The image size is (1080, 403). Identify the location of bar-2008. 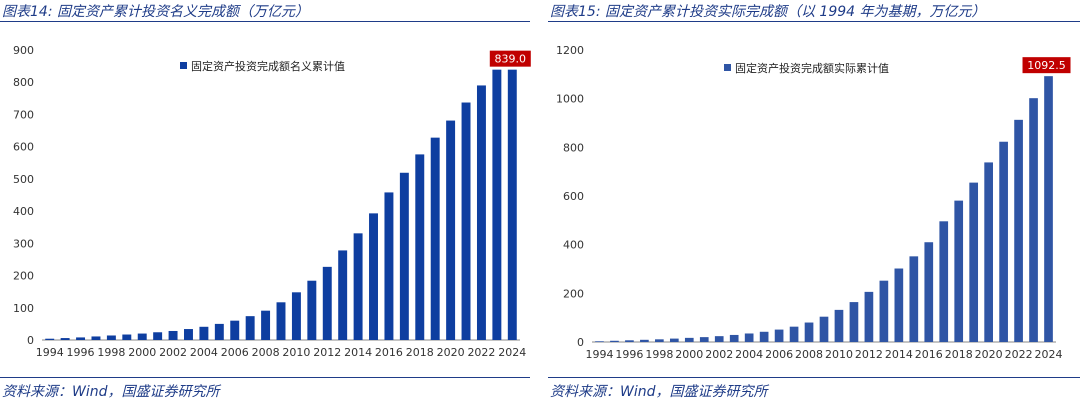
(266, 325).